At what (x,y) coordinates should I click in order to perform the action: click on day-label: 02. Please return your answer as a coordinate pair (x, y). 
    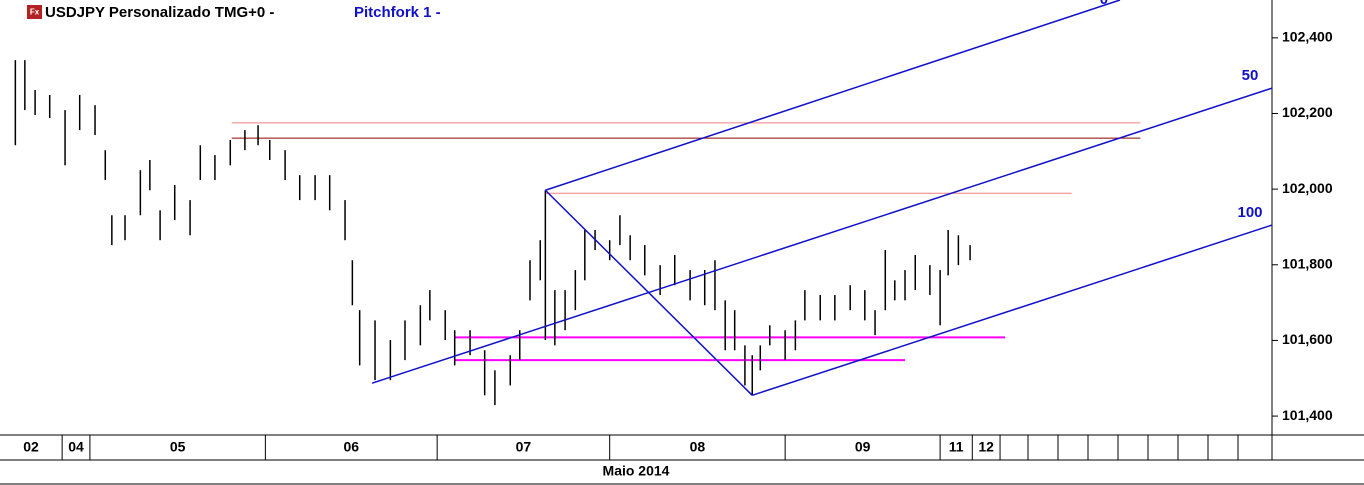
    Looking at the image, I should click on (31, 447).